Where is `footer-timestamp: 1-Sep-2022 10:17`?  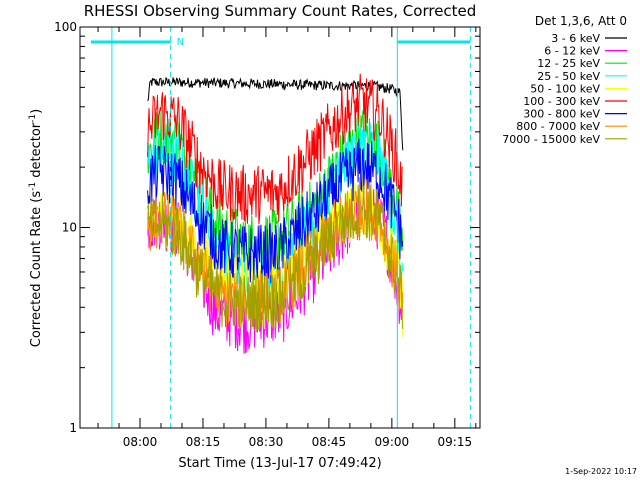
footer-timestamp: 1-Sep-2022 10:17 is located at coordinates (601, 471).